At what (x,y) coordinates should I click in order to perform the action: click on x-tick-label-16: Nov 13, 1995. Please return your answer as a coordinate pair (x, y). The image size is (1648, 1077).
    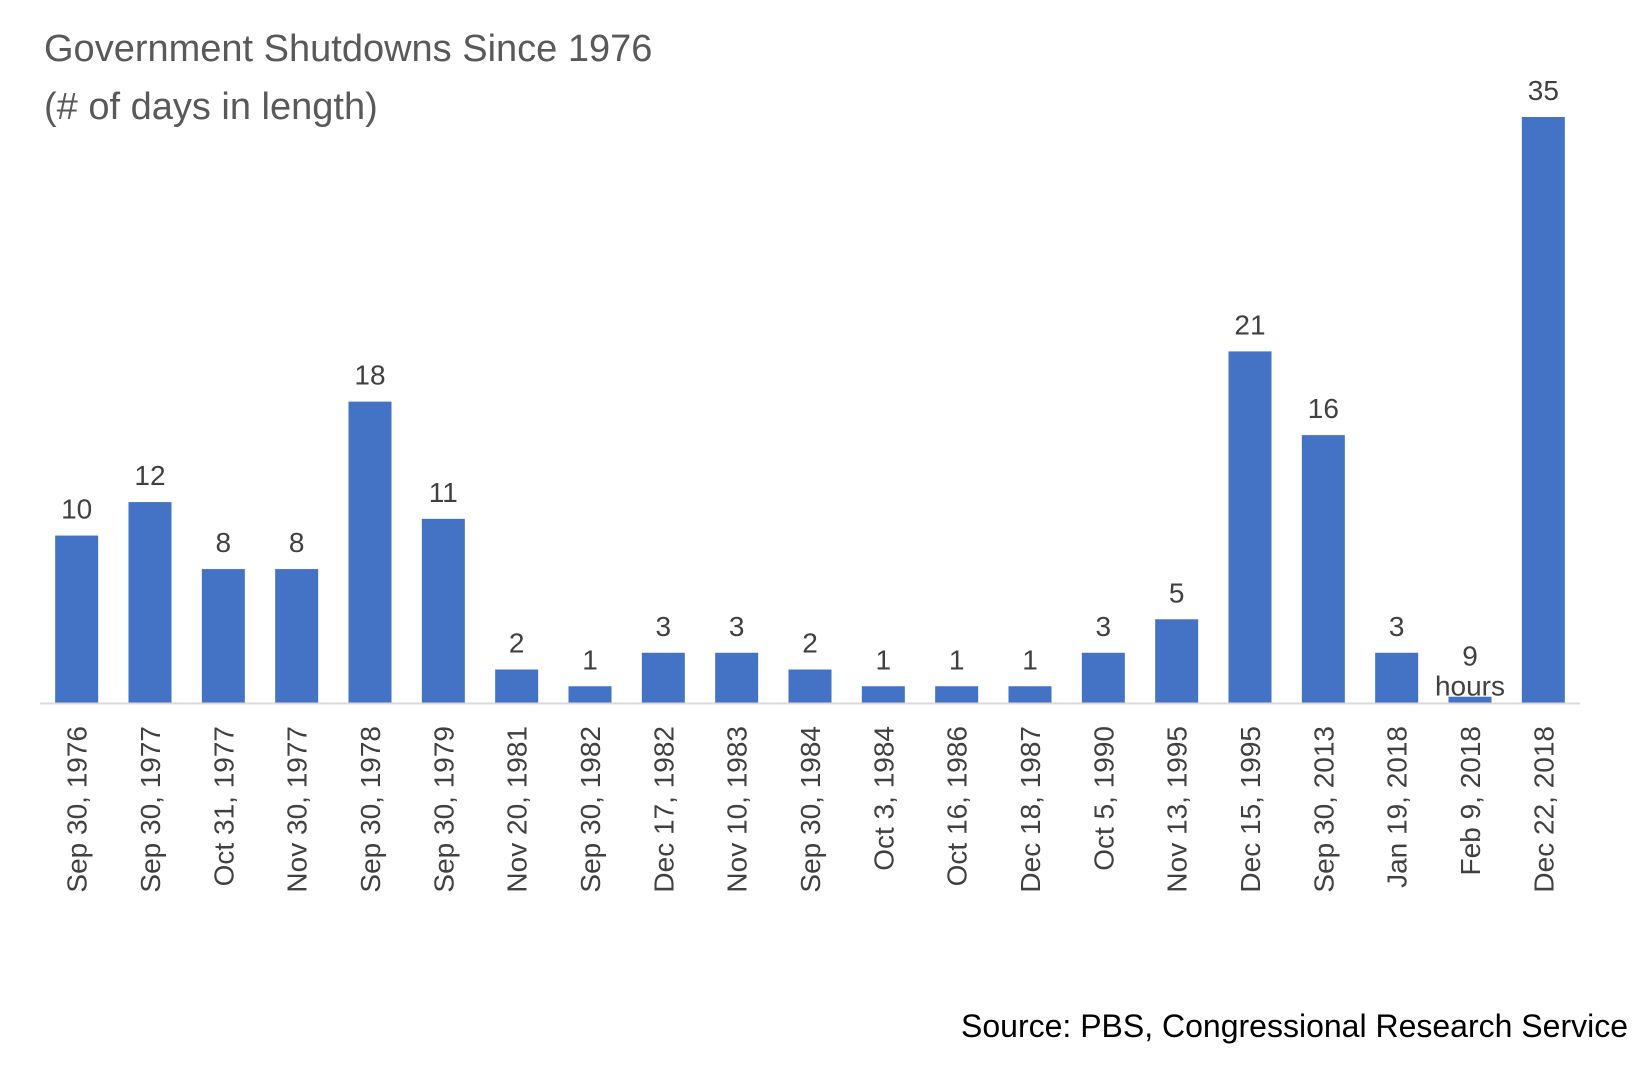
    Looking at the image, I should click on (1177, 809).